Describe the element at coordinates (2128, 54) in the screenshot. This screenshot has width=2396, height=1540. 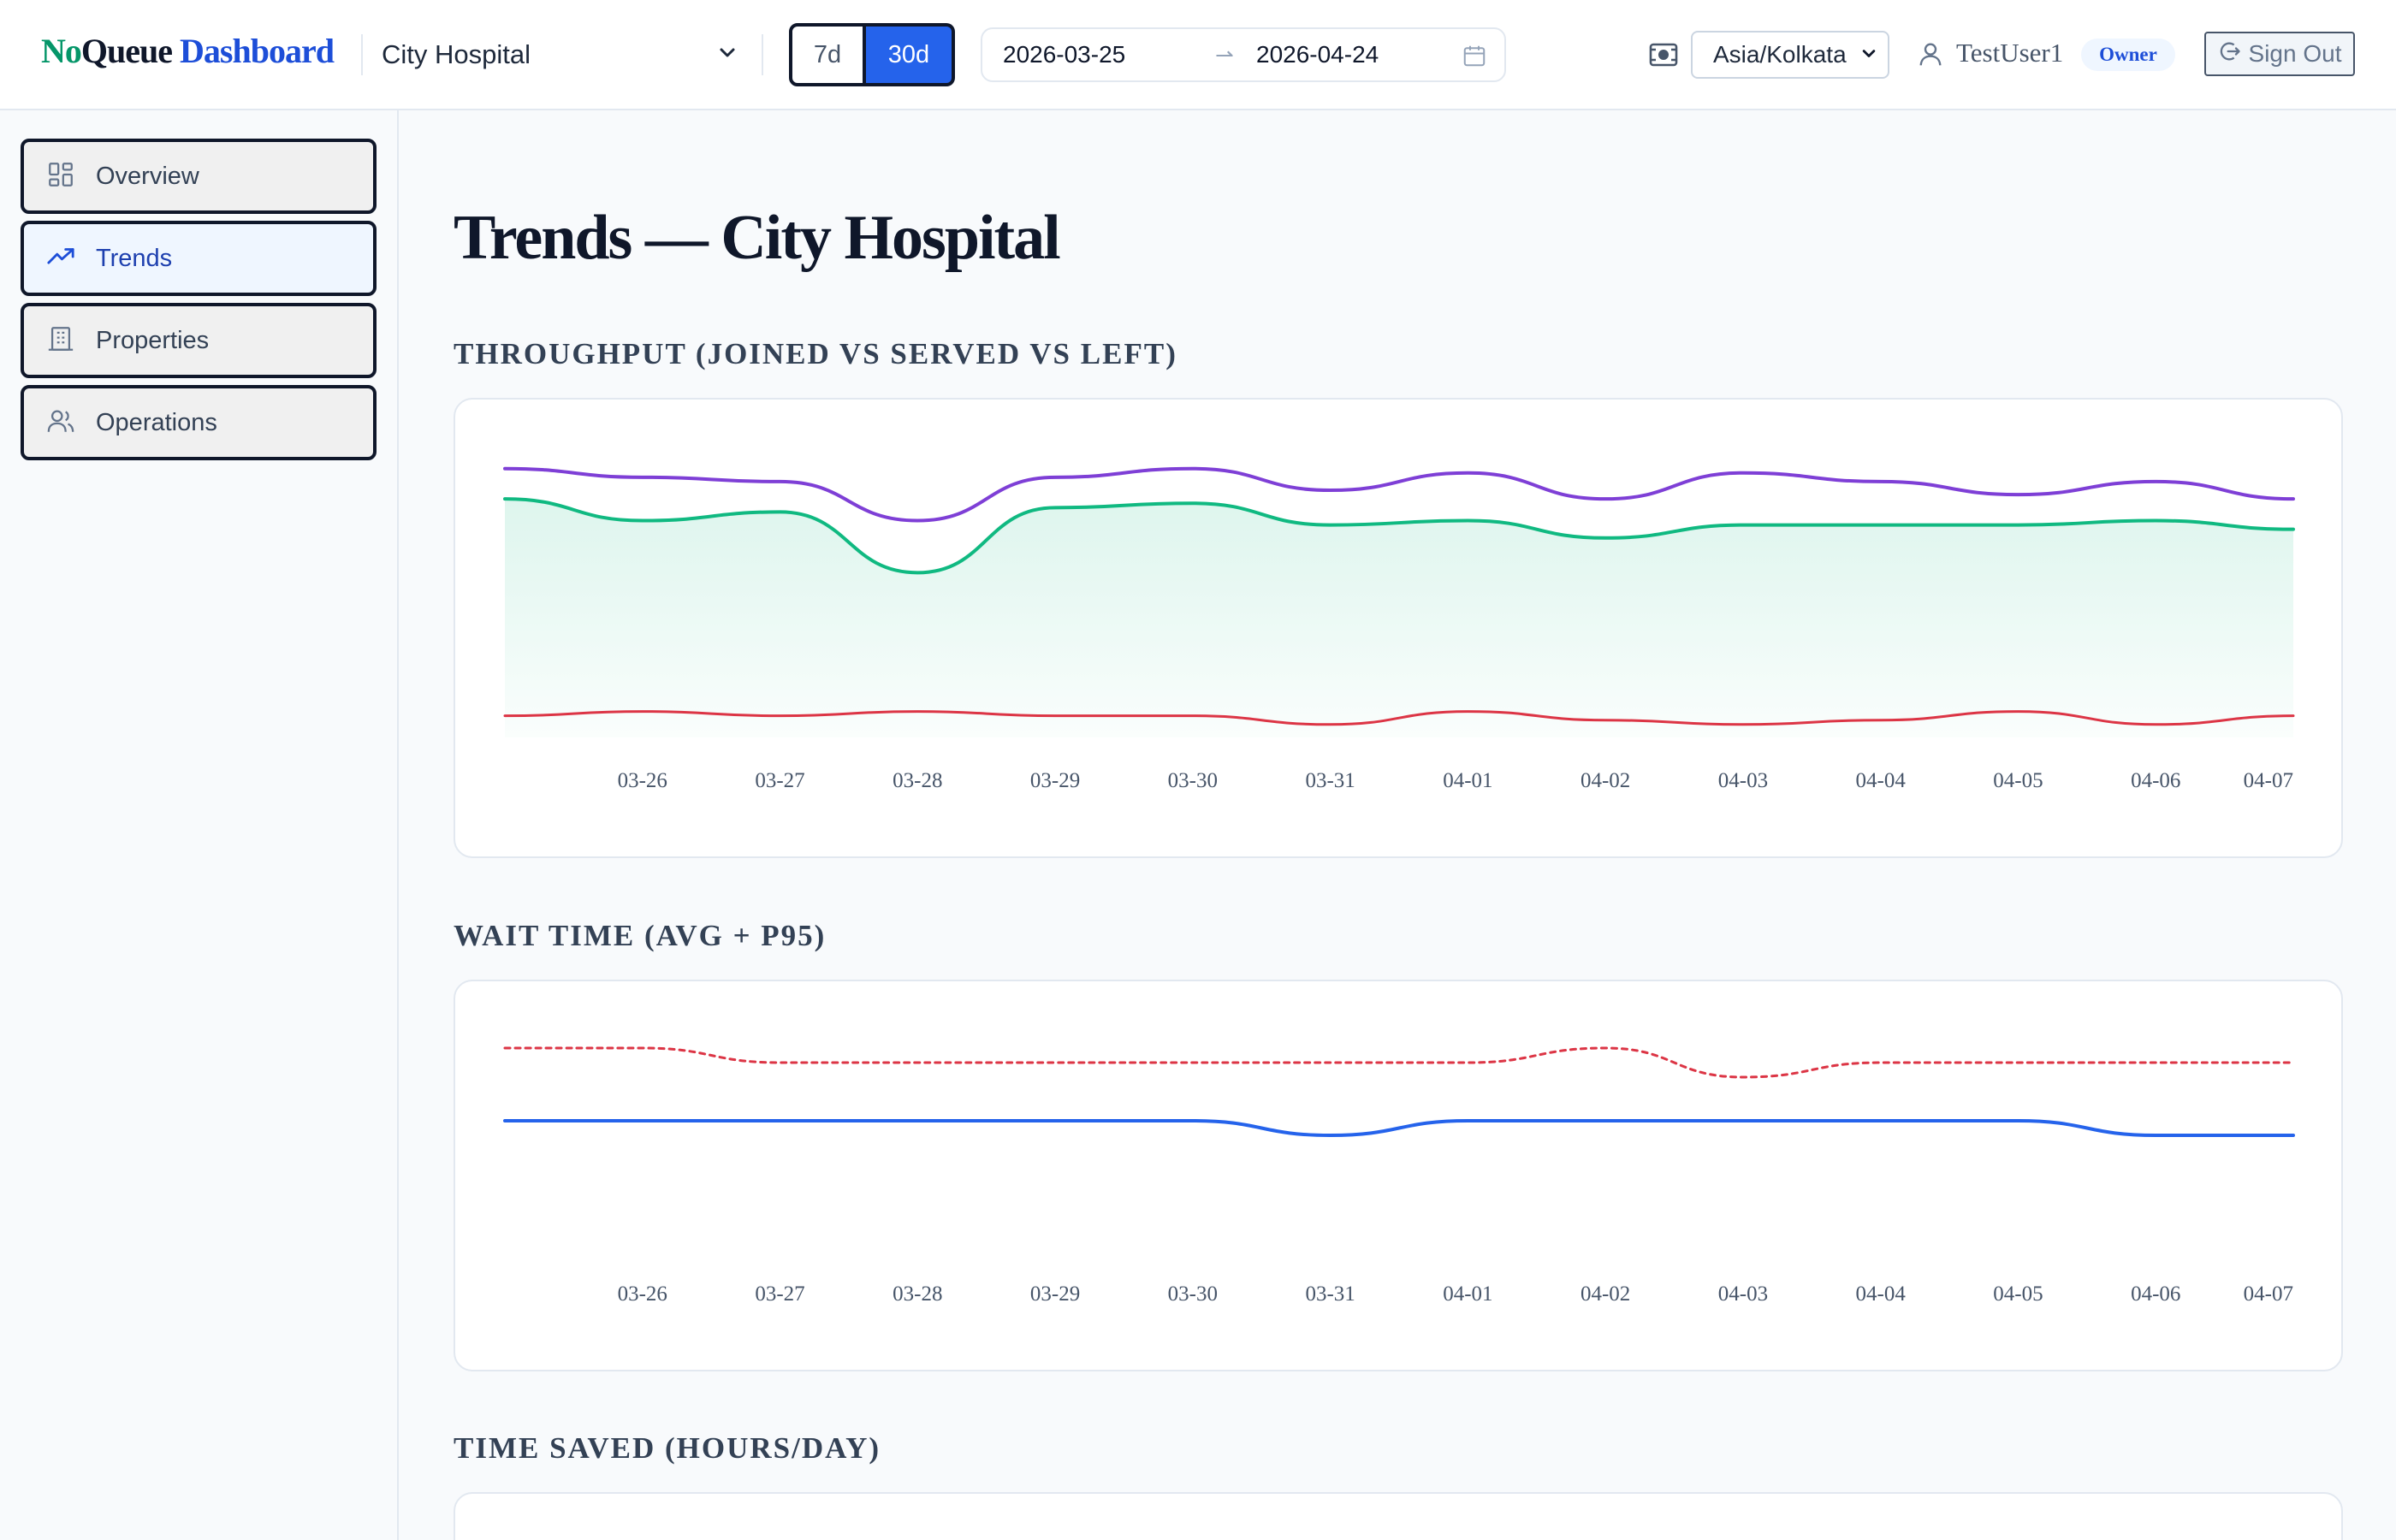
I see `role-badge: Owner` at that location.